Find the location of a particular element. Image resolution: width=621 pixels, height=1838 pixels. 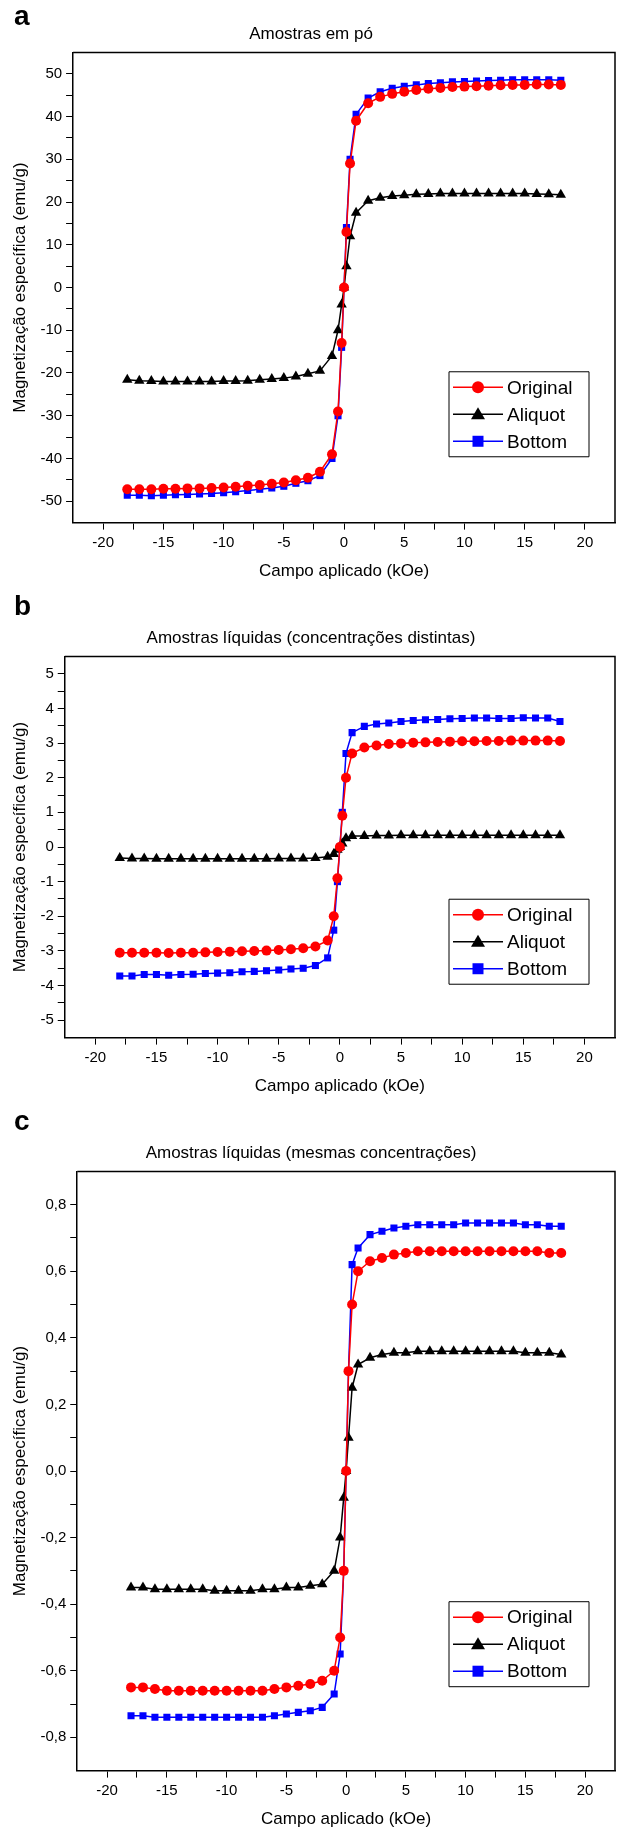

y-tick-label: -1 is located at coordinates (47, 880).